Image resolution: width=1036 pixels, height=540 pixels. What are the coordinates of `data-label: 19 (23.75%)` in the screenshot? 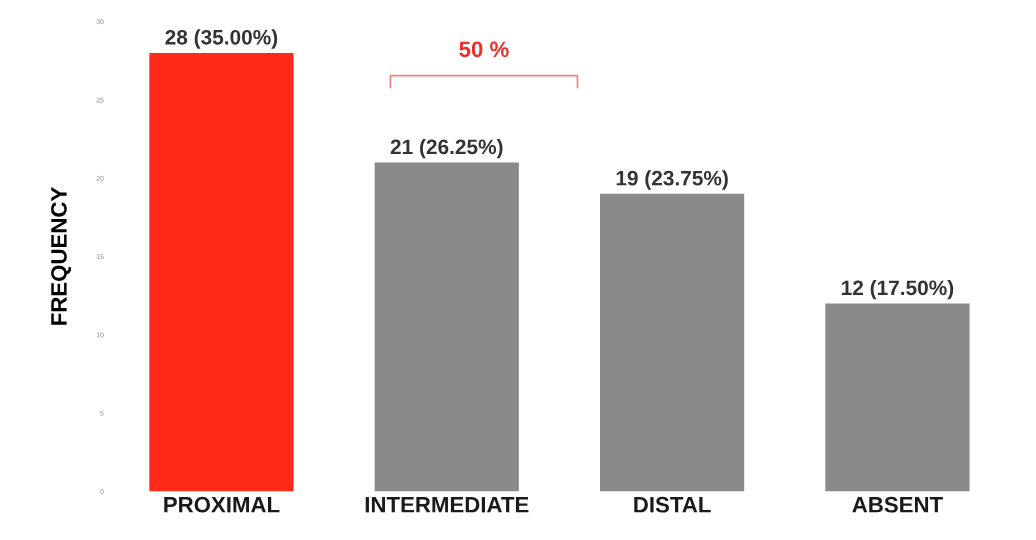 It's located at (672, 180).